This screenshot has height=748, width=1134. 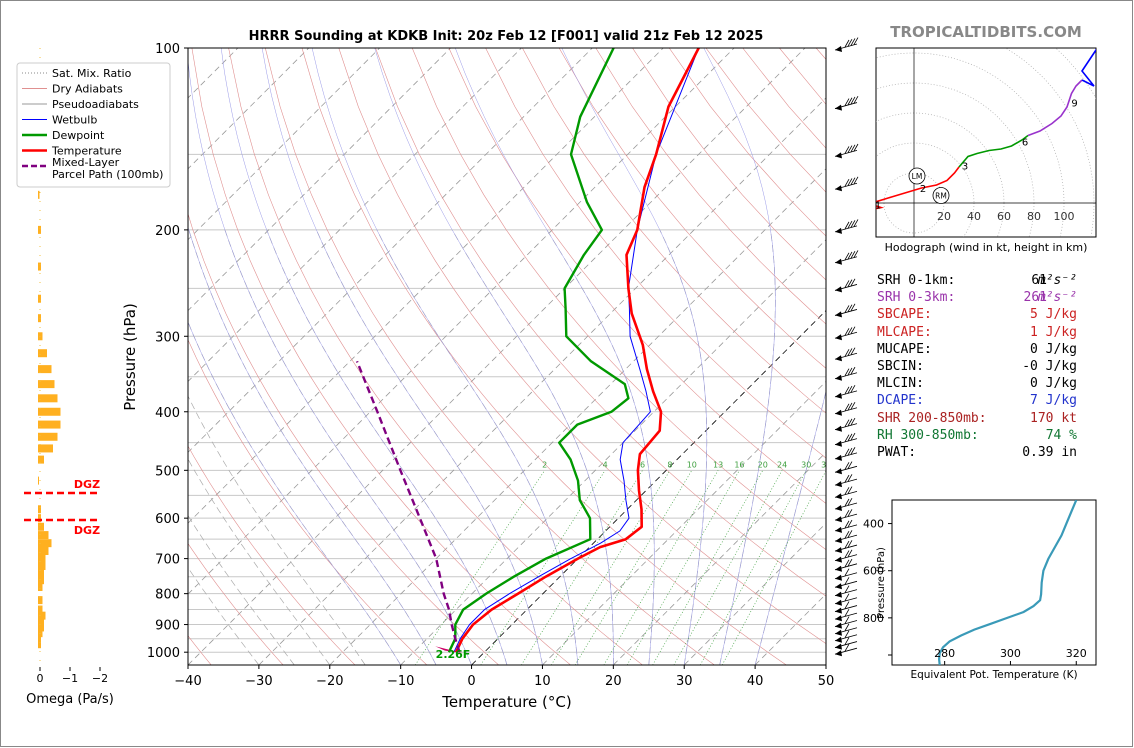 What do you see at coordinates (977, 384) in the screenshot?
I see `stat-row: MLCIN: 0 J/kg` at bounding box center [977, 384].